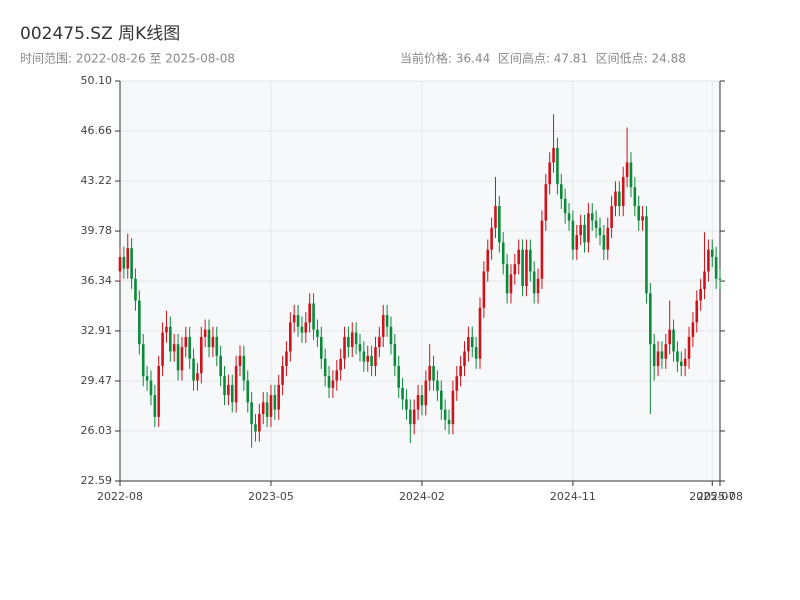 Image resolution: width=800 pixels, height=600 pixels. What do you see at coordinates (97, 180) in the screenshot?
I see `y-tick-label: 43.22` at bounding box center [97, 180].